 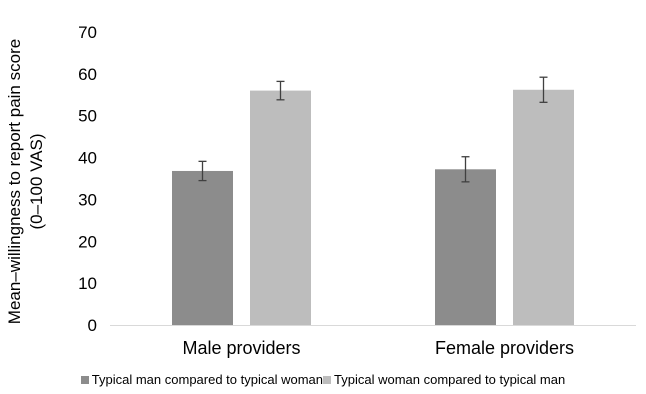 I want to click on y-tick-label: 50, so click(x=87, y=116).